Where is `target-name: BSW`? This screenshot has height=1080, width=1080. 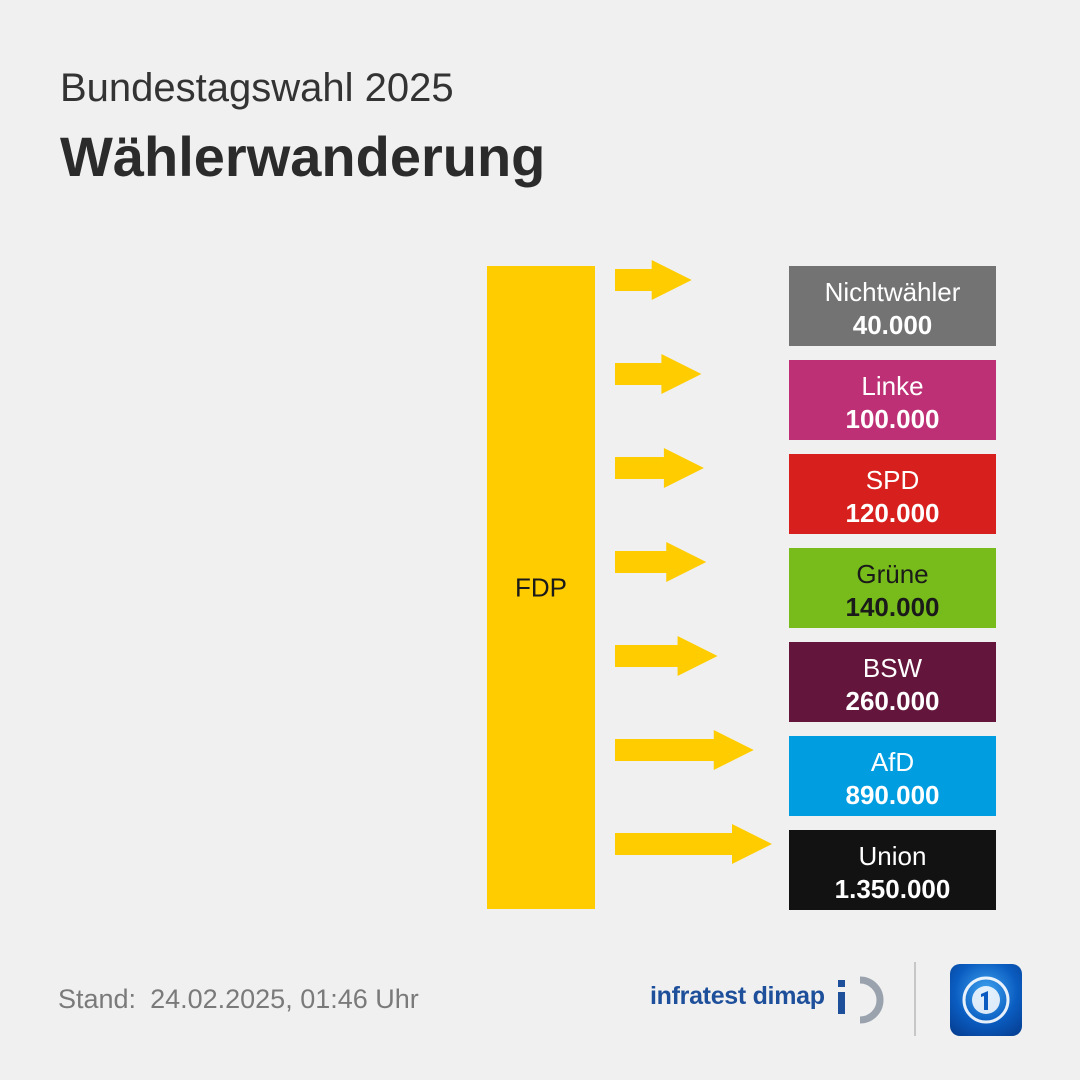
target-name: BSW is located at coordinates (893, 668).